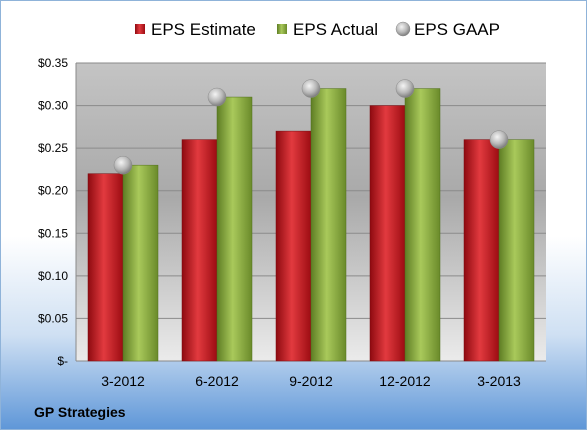 The width and height of the screenshot is (587, 430). Describe the element at coordinates (203, 29) in the screenshot. I see `legend-label: EPS Estimate` at that location.